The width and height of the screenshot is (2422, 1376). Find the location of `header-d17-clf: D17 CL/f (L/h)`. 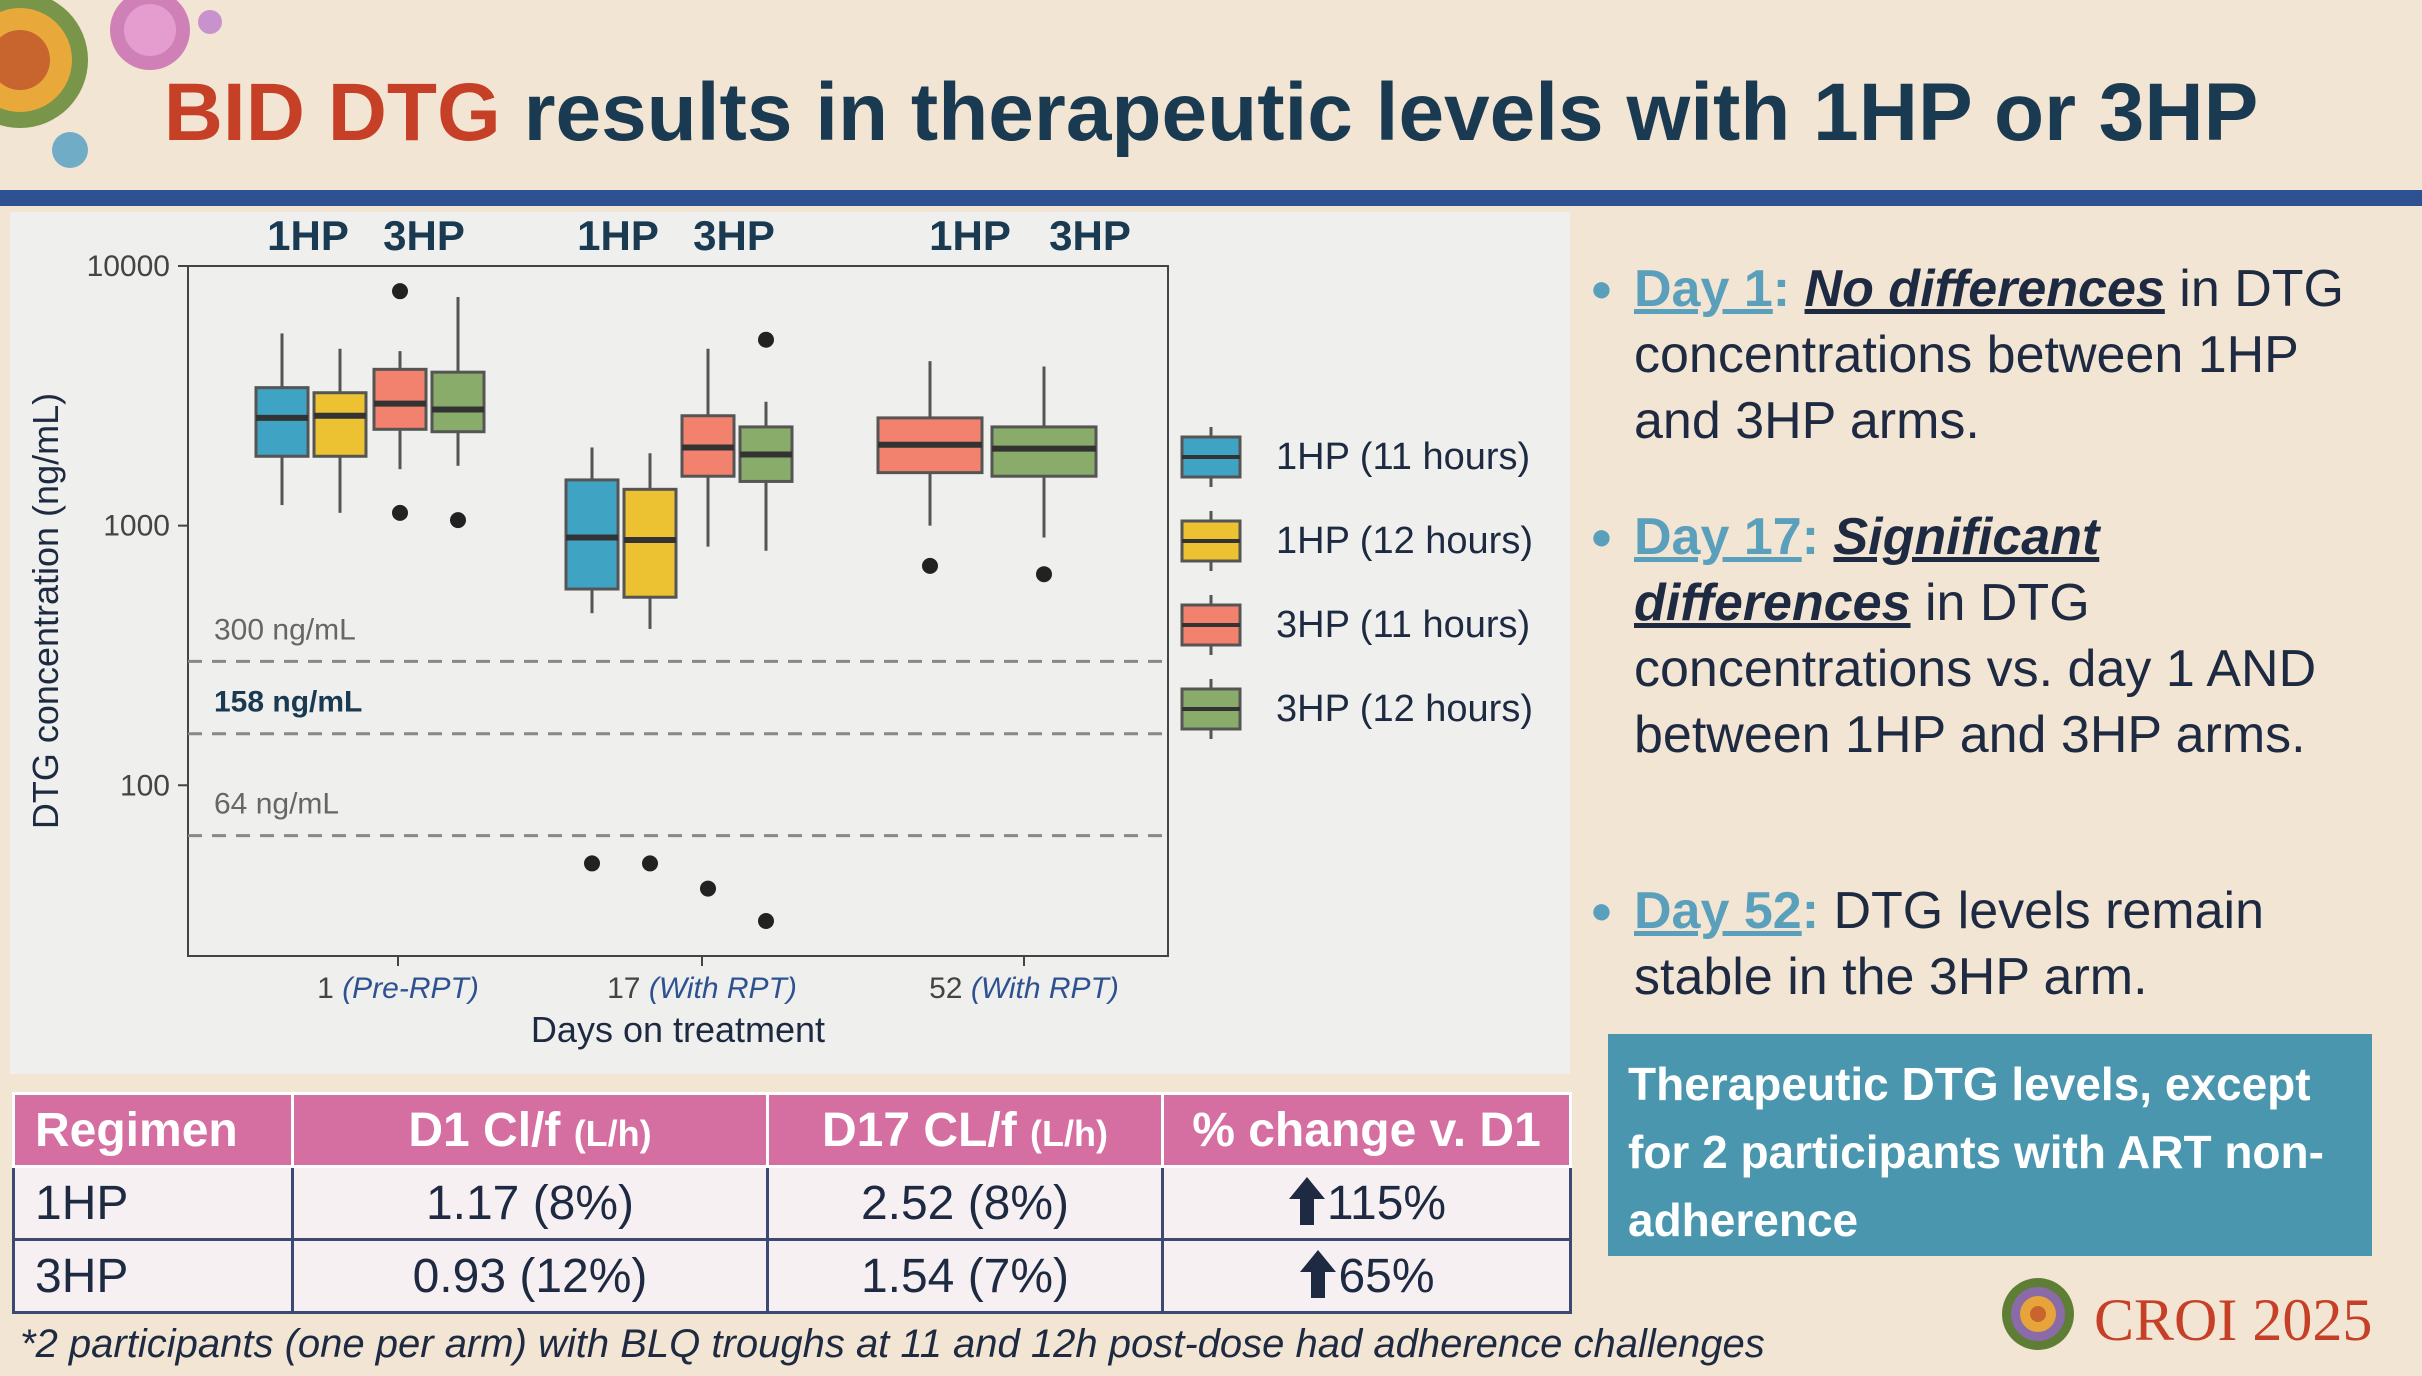

header-d17-clf: D17 CL/f (L/h) is located at coordinates (965, 1130).